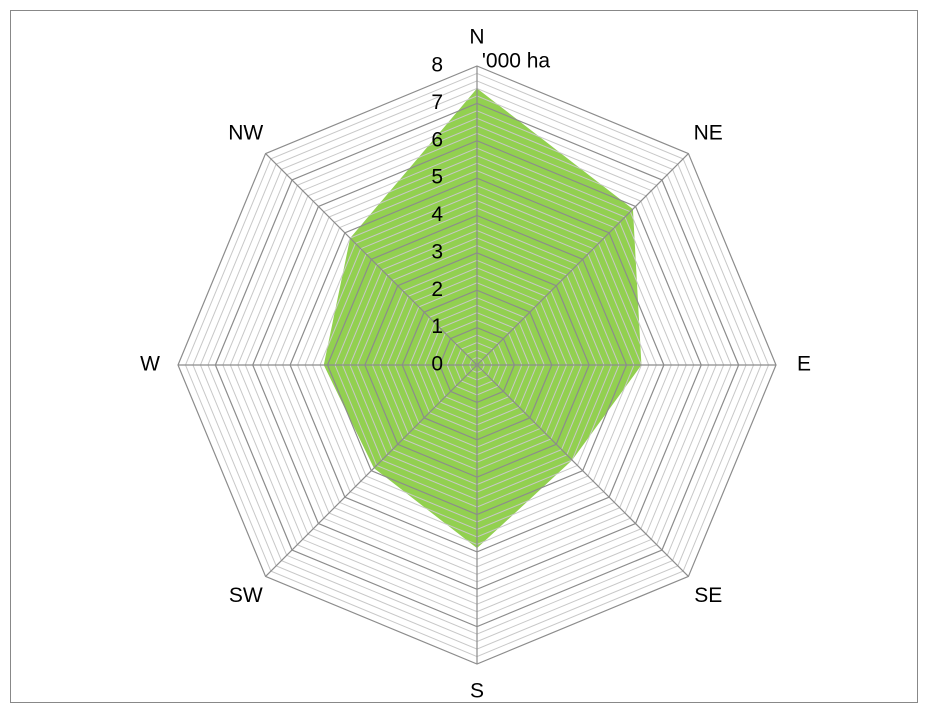 This screenshot has width=928, height=713. What do you see at coordinates (437, 214) in the screenshot?
I see `tick-label: 4` at bounding box center [437, 214].